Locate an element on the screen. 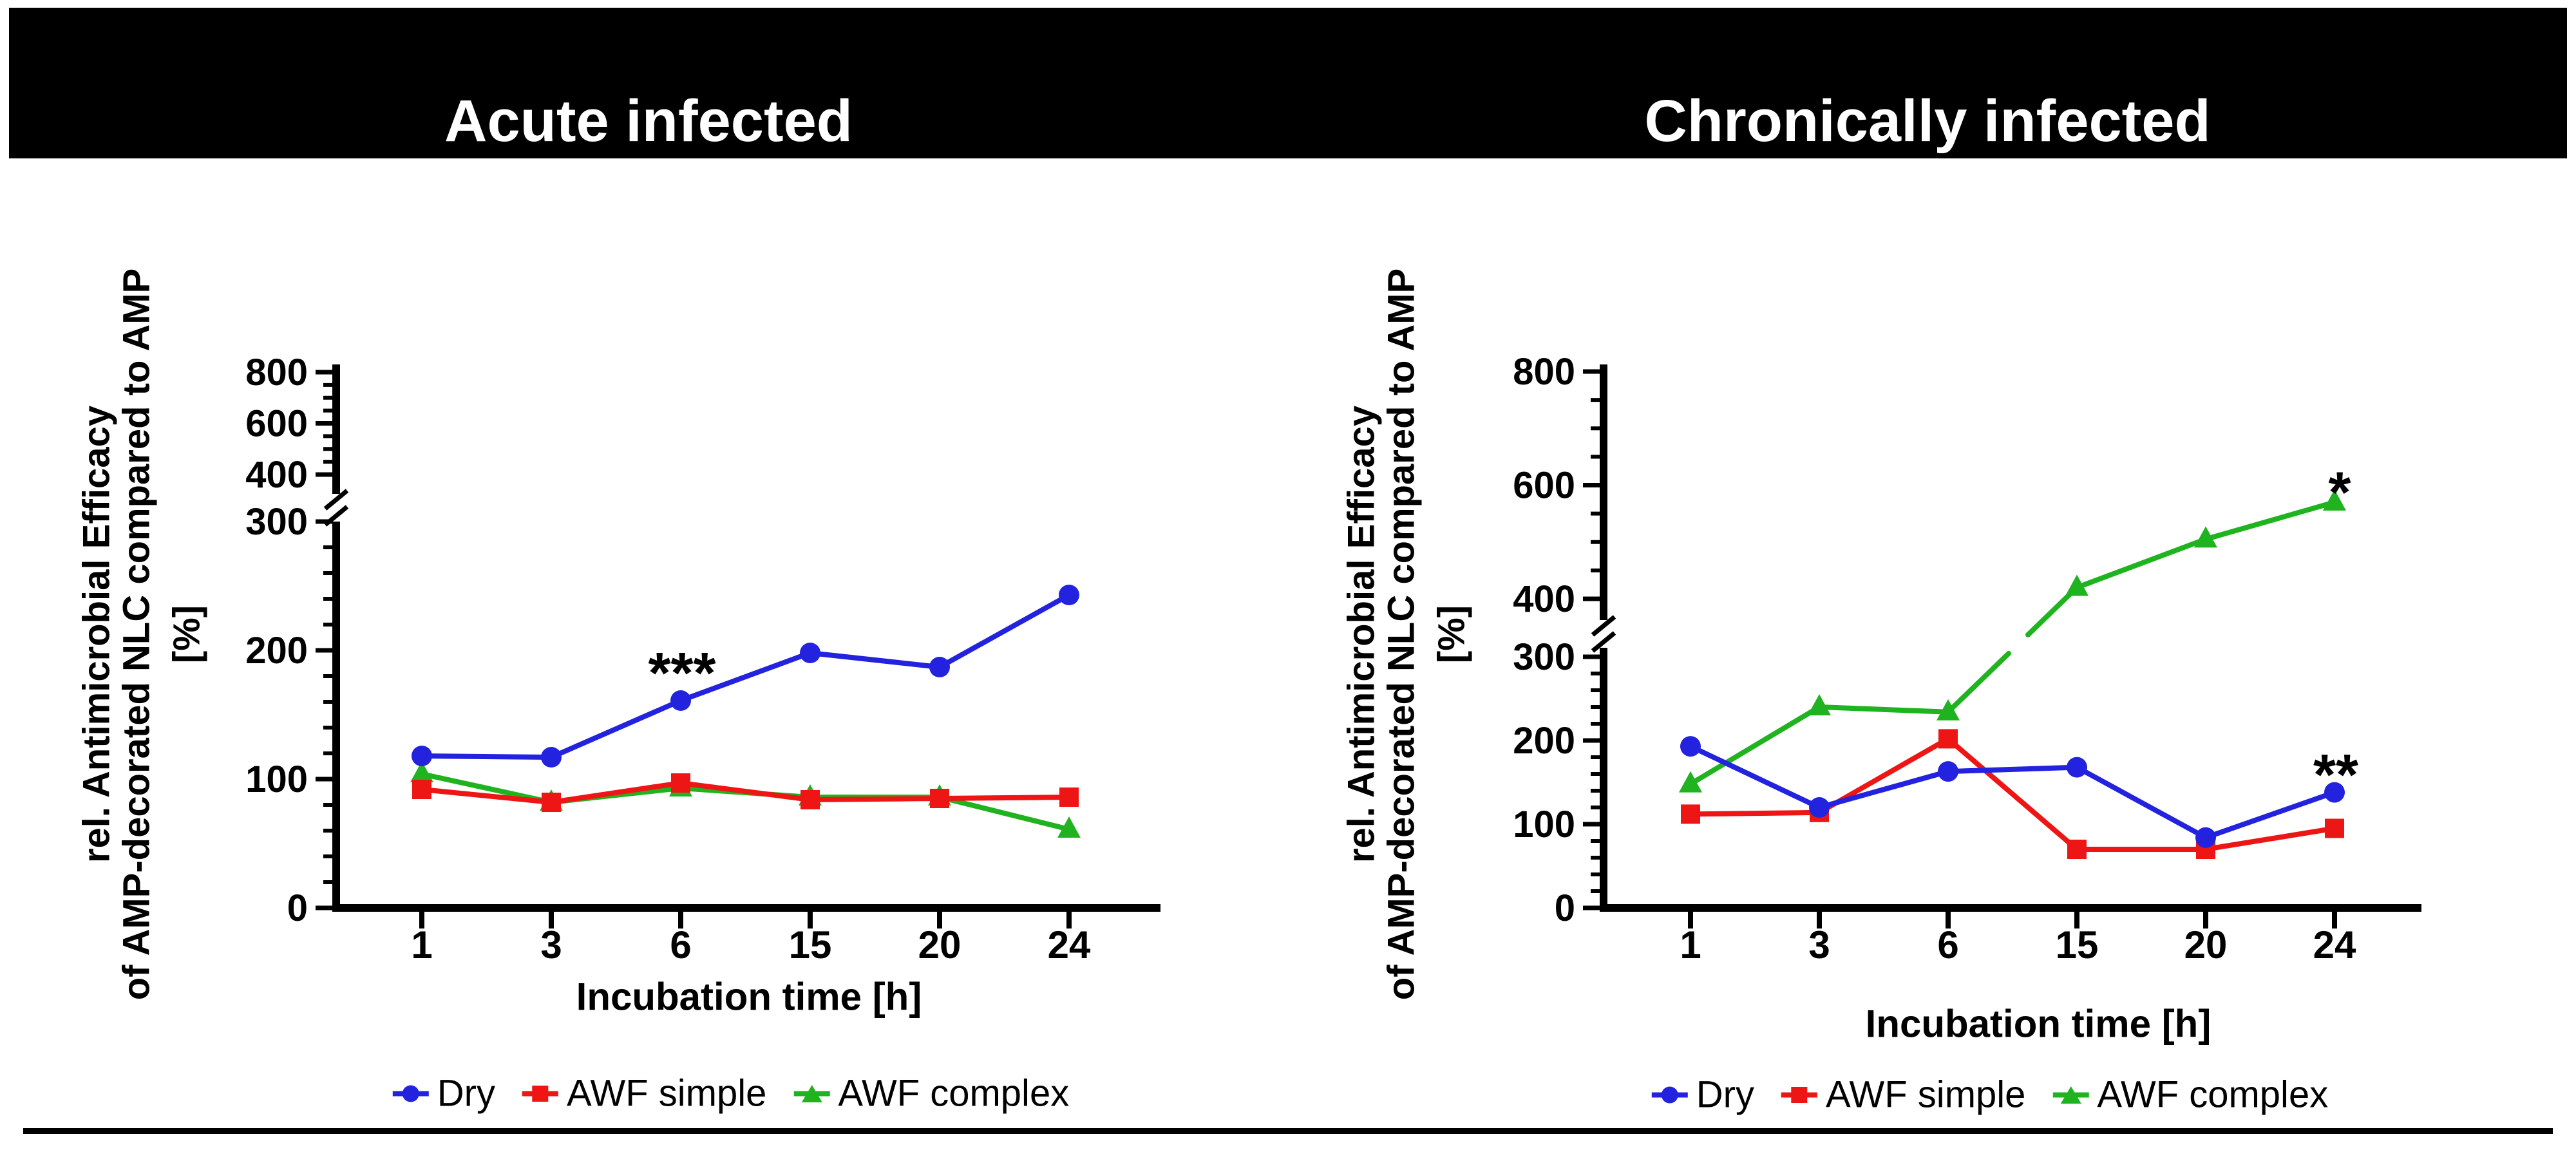  header-bar: Acute infected Chronically infected is located at coordinates (1288, 83).